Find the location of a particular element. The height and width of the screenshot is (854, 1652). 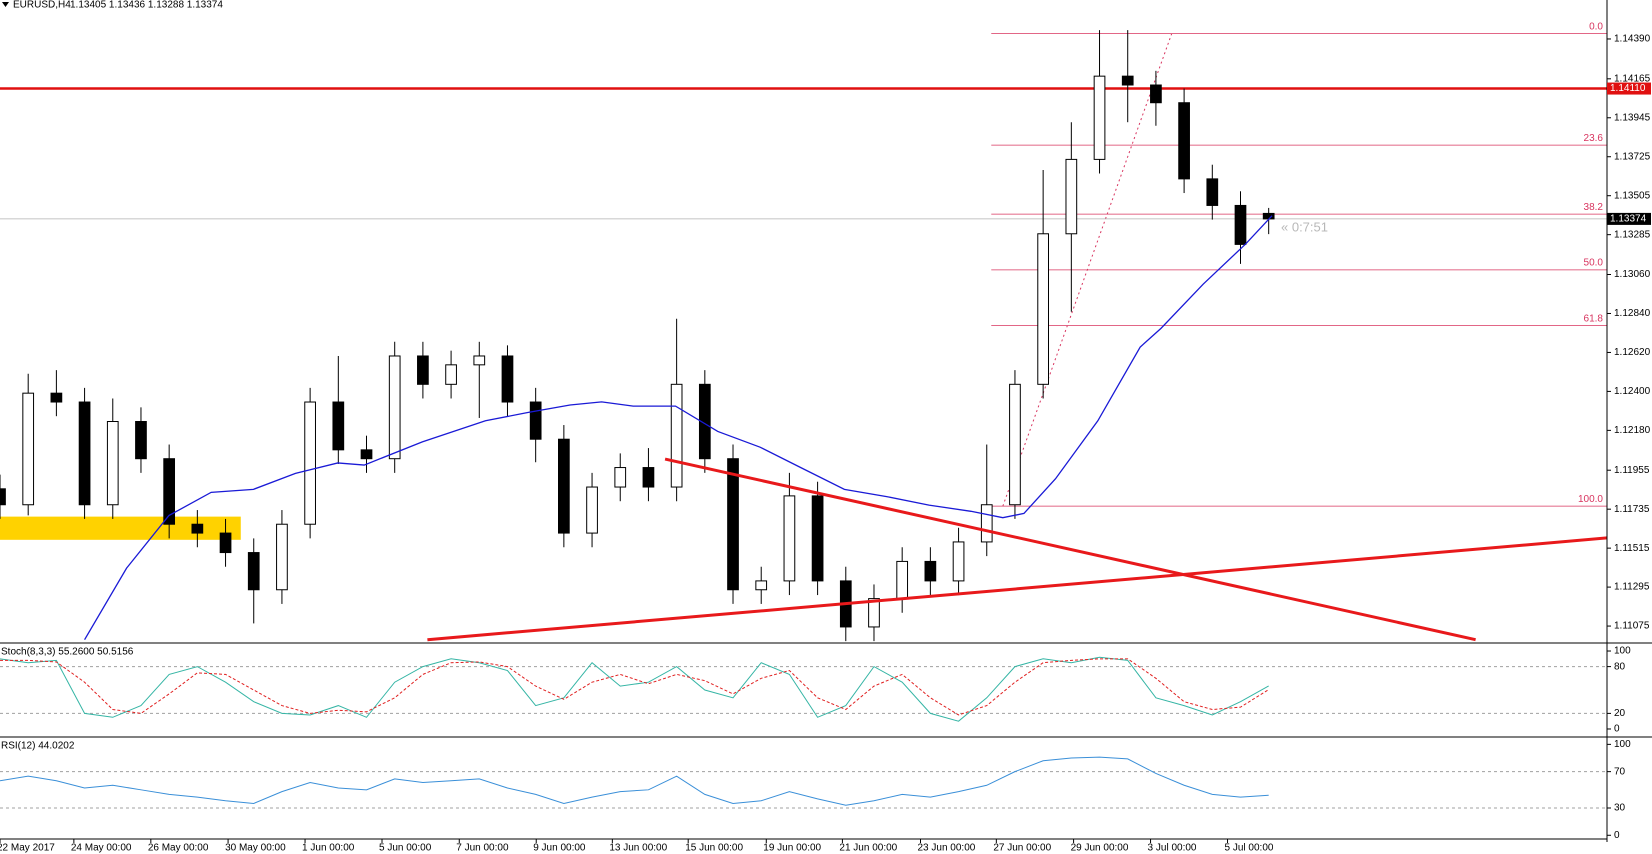

y-tick-label: 20 is located at coordinates (1620, 713).